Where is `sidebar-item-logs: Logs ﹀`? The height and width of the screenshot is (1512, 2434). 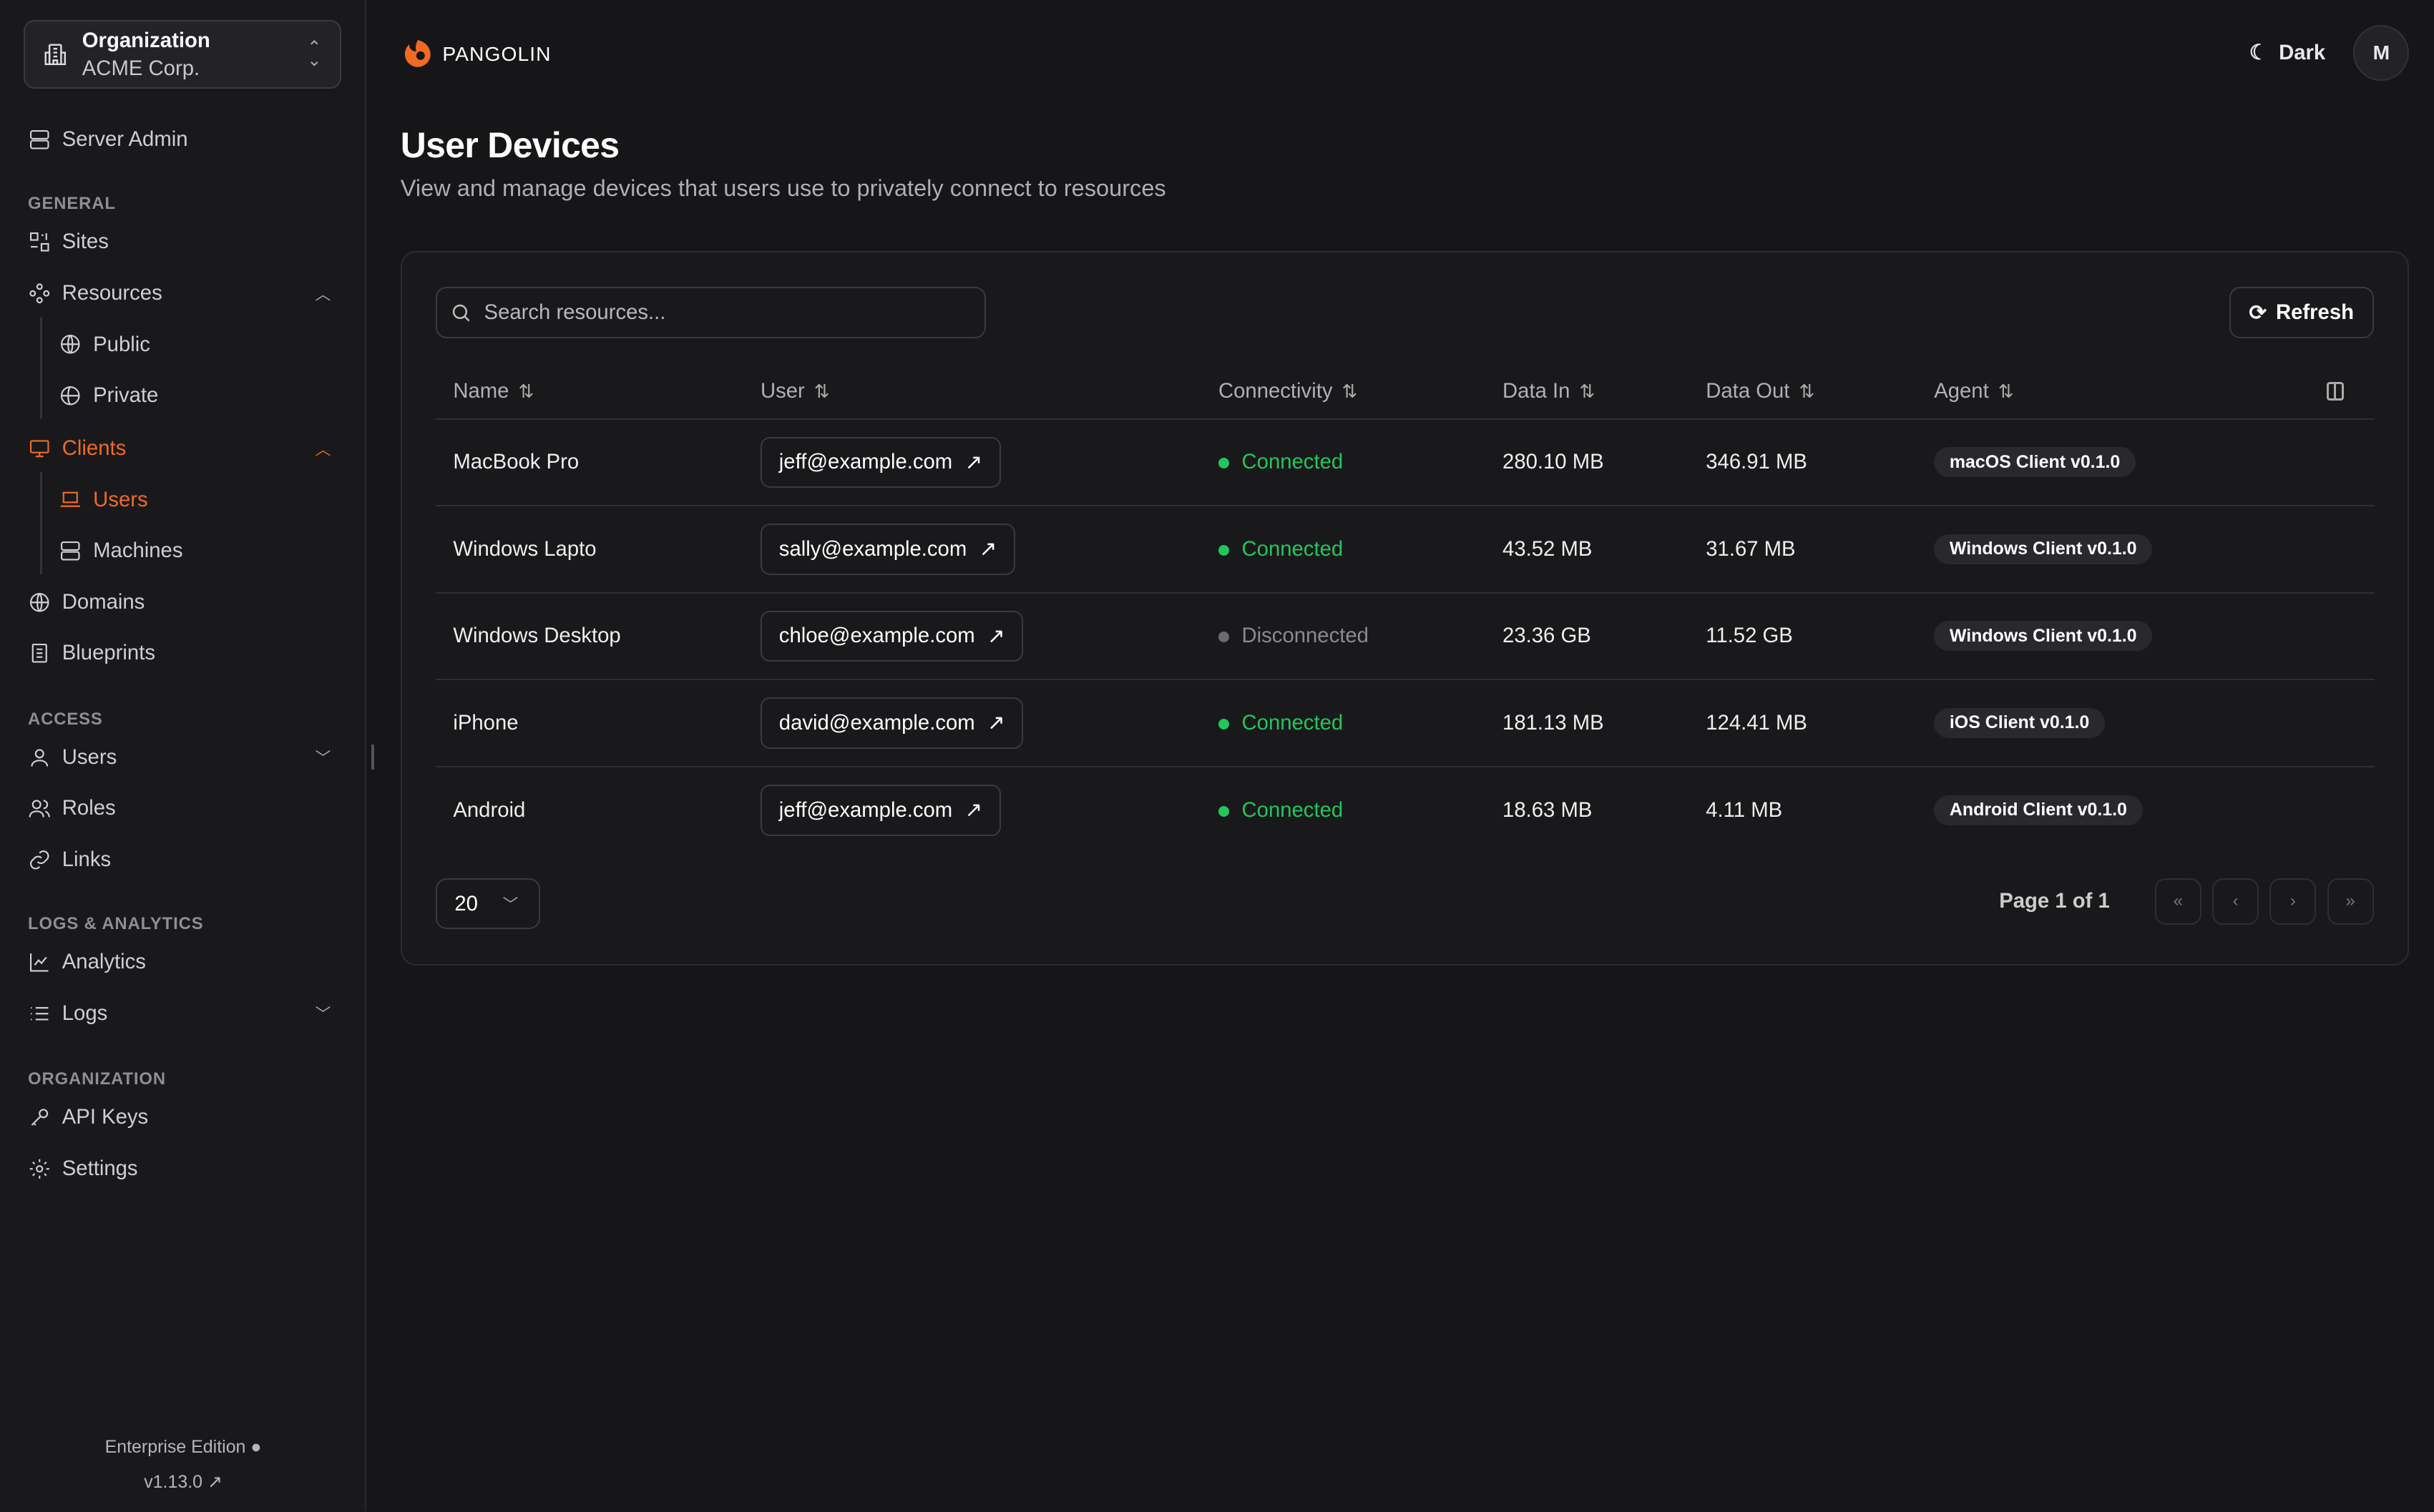
sidebar-item-logs: Logs ﹀ is located at coordinates (182, 1013).